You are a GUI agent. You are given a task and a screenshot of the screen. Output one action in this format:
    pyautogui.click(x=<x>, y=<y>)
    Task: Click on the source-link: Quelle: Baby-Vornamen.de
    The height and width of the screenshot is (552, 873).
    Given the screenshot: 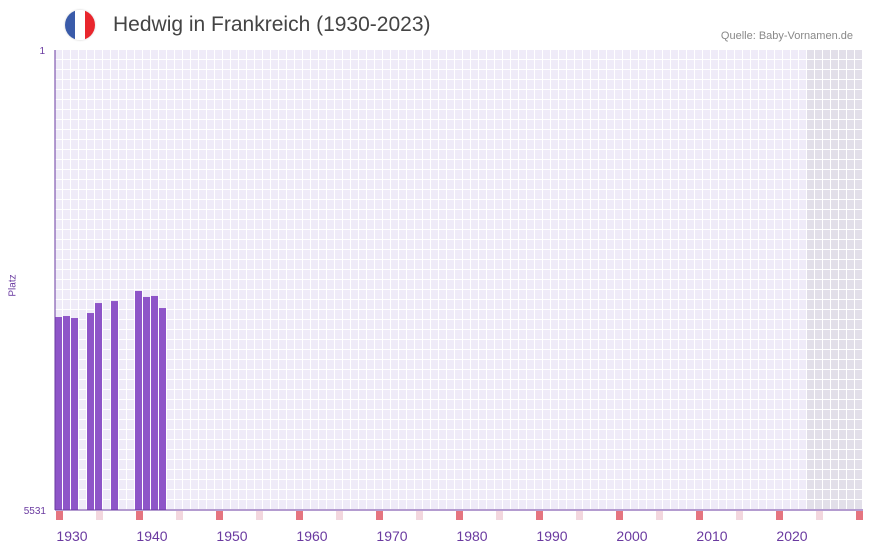 What is the action you would take?
    pyautogui.click(x=786, y=36)
    